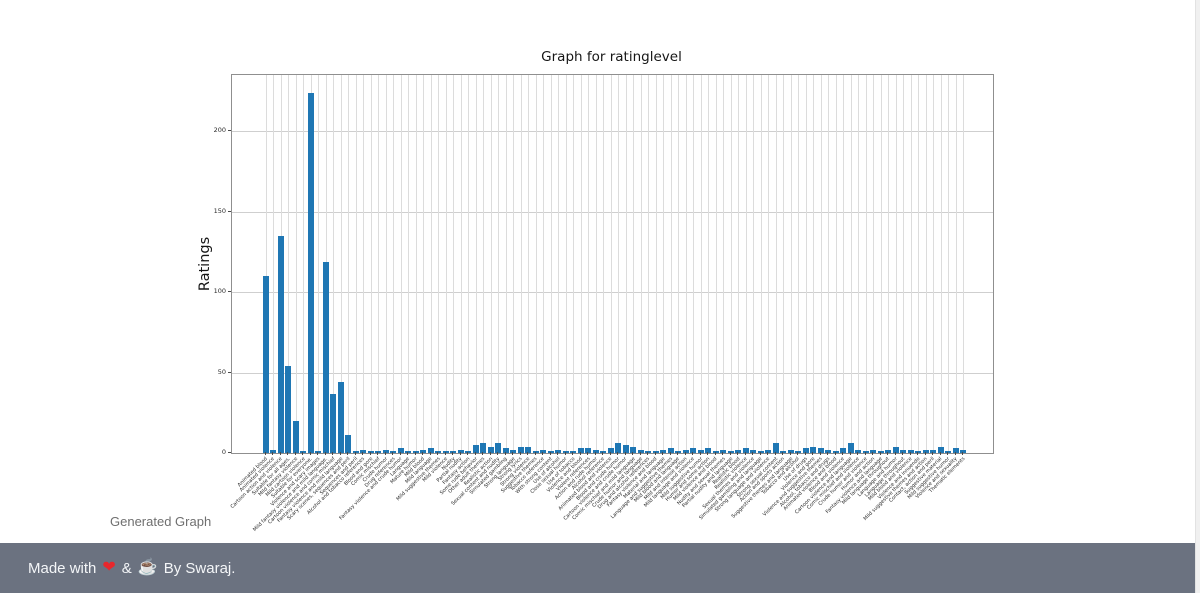  What do you see at coordinates (219, 210) in the screenshot?
I see `y-tick-label: 150` at bounding box center [219, 210].